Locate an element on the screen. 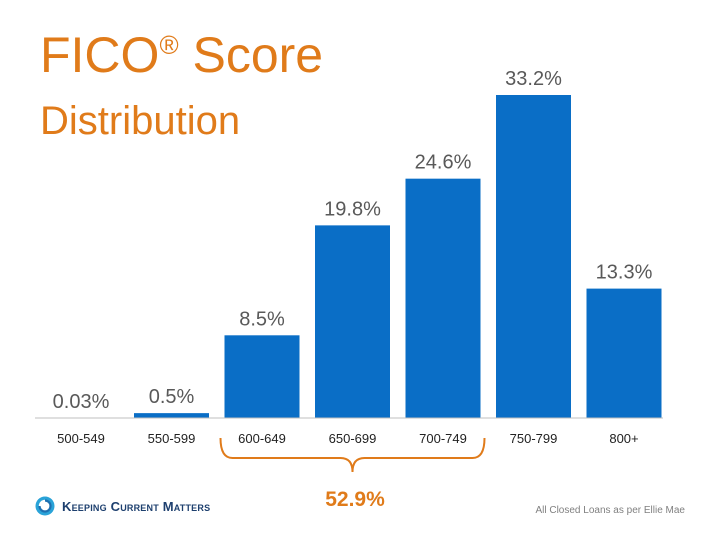  chart-subtitle: Distribution is located at coordinates (140, 121).